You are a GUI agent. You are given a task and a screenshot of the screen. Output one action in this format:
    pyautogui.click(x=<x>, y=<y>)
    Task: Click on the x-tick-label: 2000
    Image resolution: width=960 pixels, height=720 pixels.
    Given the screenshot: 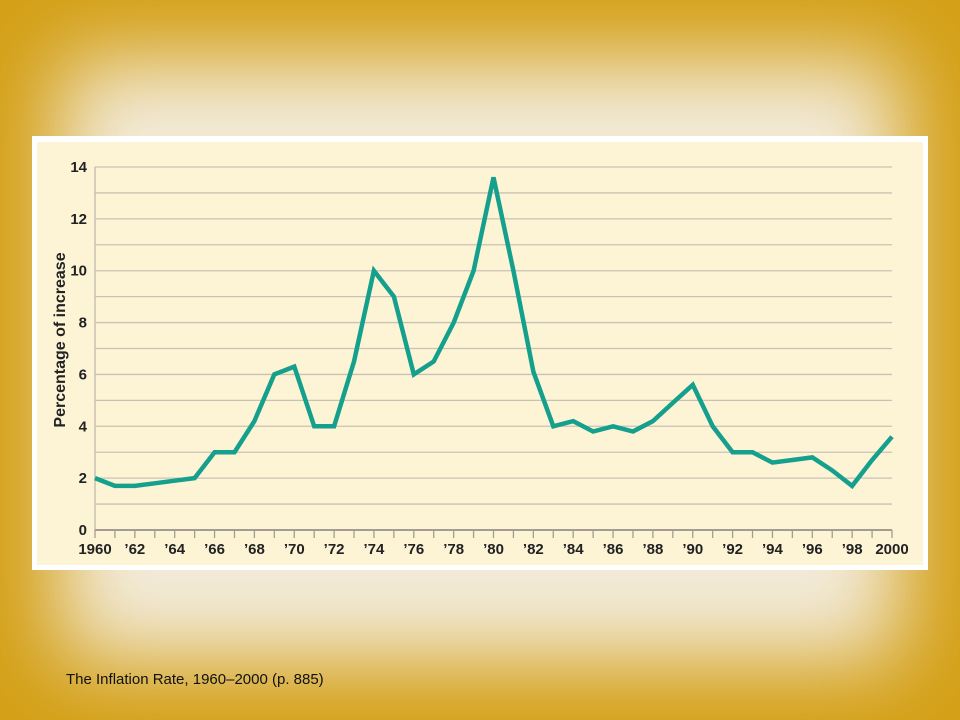 What is the action you would take?
    pyautogui.click(x=891, y=549)
    